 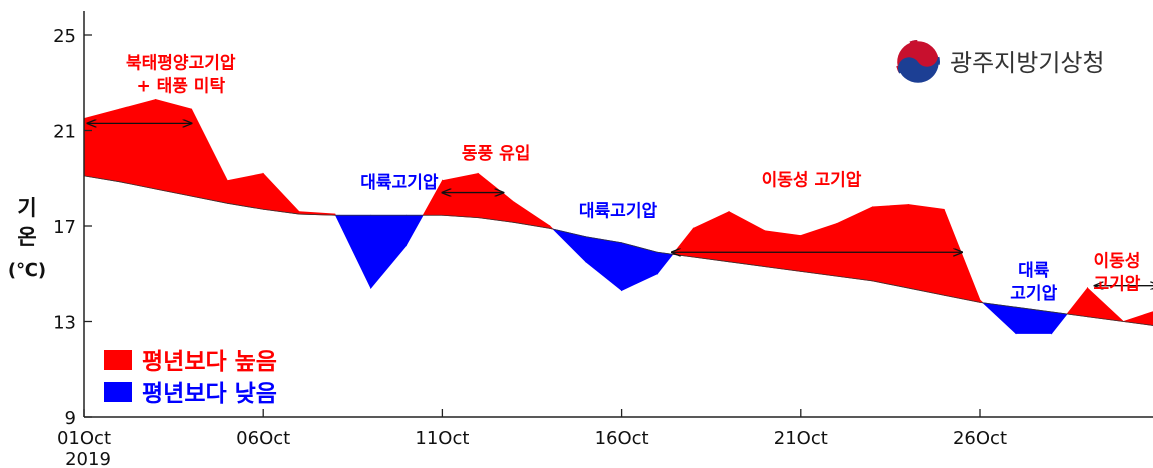 What do you see at coordinates (532, 429) in the screenshot?
I see `x-ticks: 01Oct 06Oct 11Oct 16Oct 21Oct 26Oct` at bounding box center [532, 429].